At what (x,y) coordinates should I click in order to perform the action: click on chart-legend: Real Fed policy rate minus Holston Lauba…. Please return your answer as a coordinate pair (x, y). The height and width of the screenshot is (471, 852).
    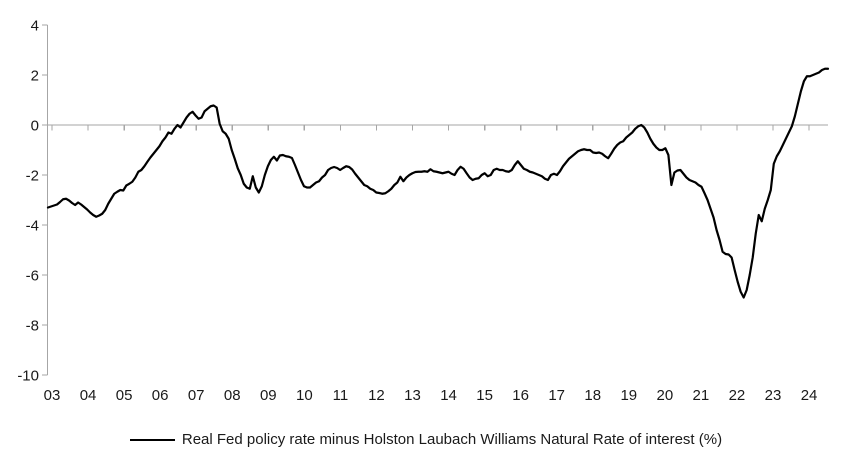
    Looking at the image, I should click on (426, 440).